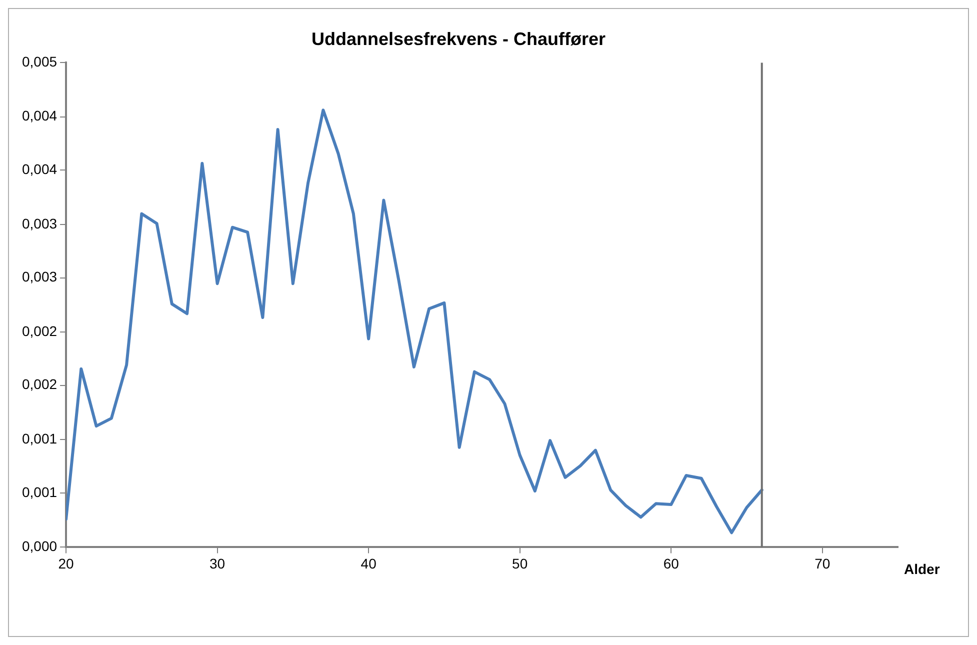 This screenshot has width=977, height=645. I want to click on x-axis-title: Alder, so click(922, 569).